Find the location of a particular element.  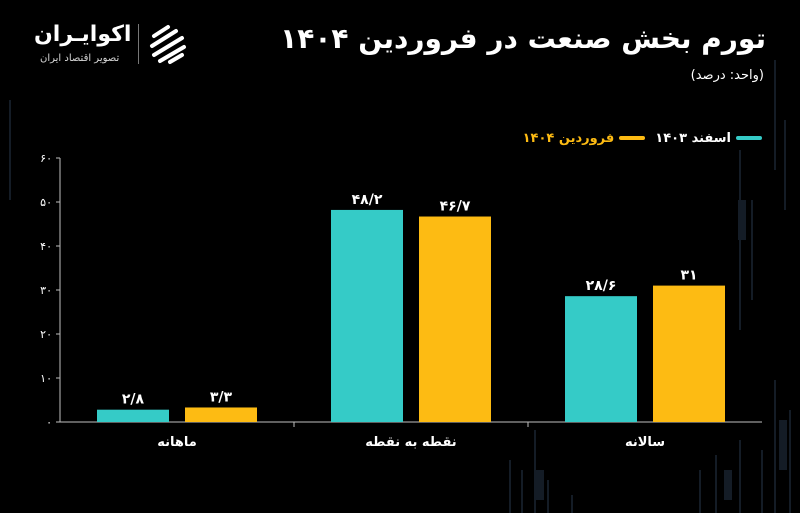

data-label: ۳۱ is located at coordinates (688, 276).